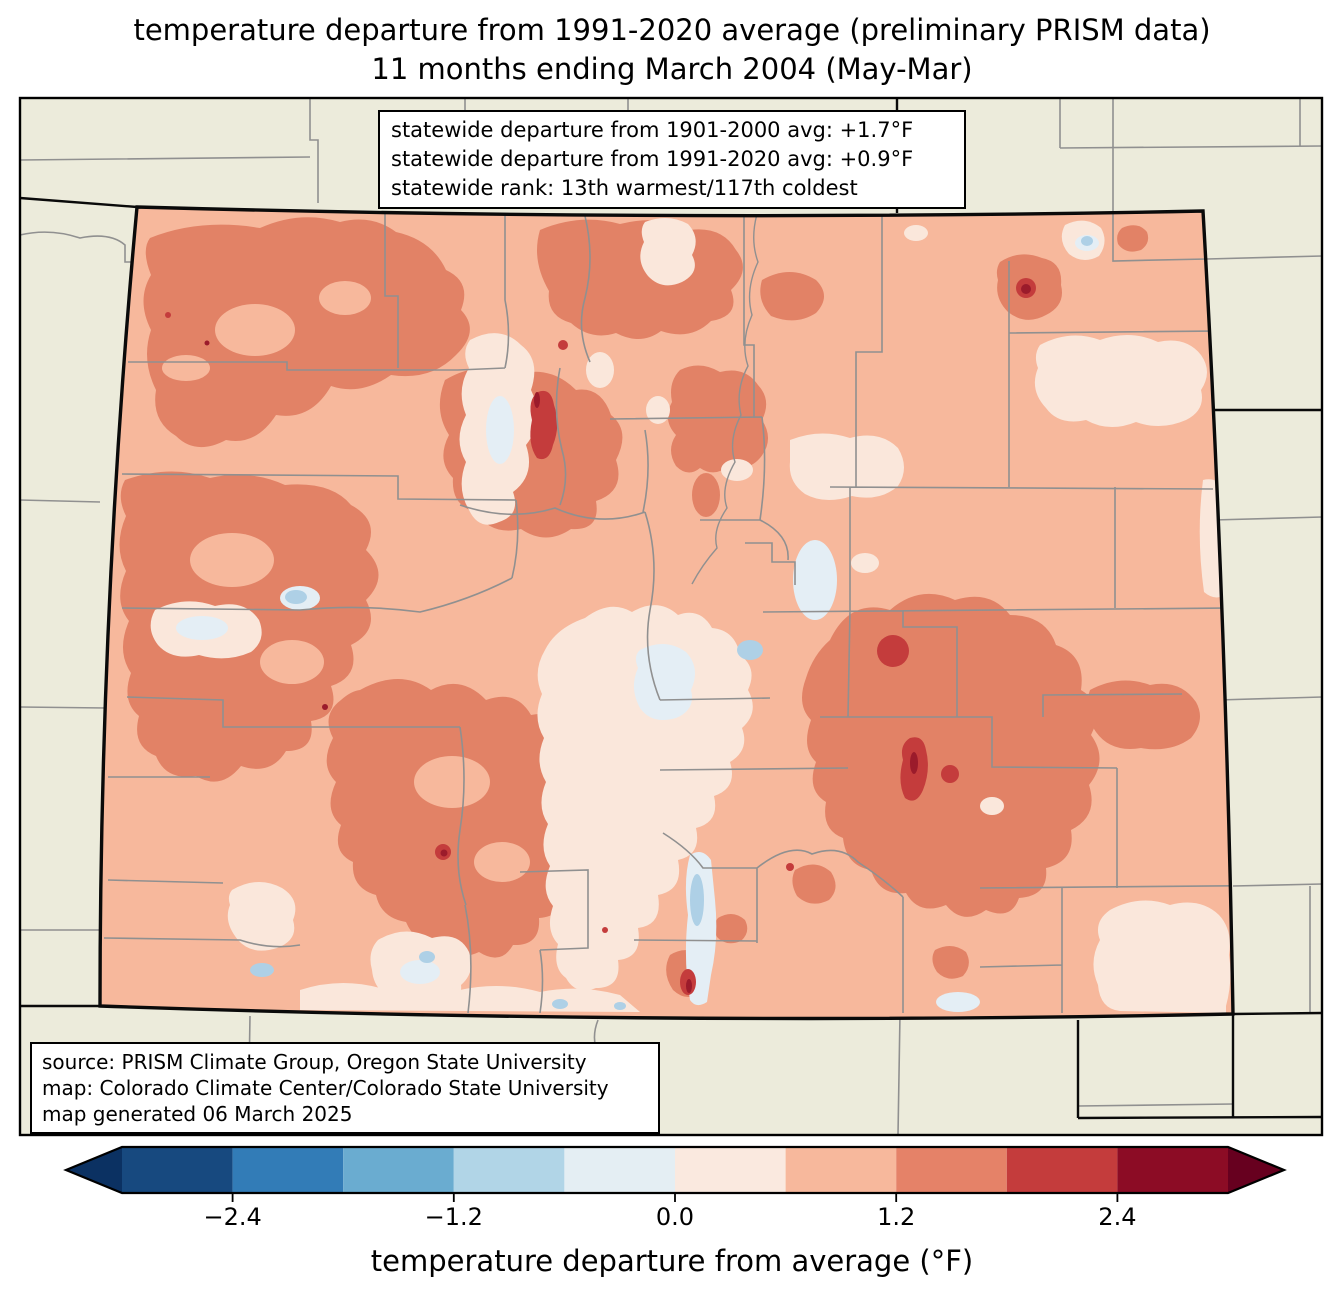  I want to click on colorbar-tick-label: 2.4, so click(1117, 1217).